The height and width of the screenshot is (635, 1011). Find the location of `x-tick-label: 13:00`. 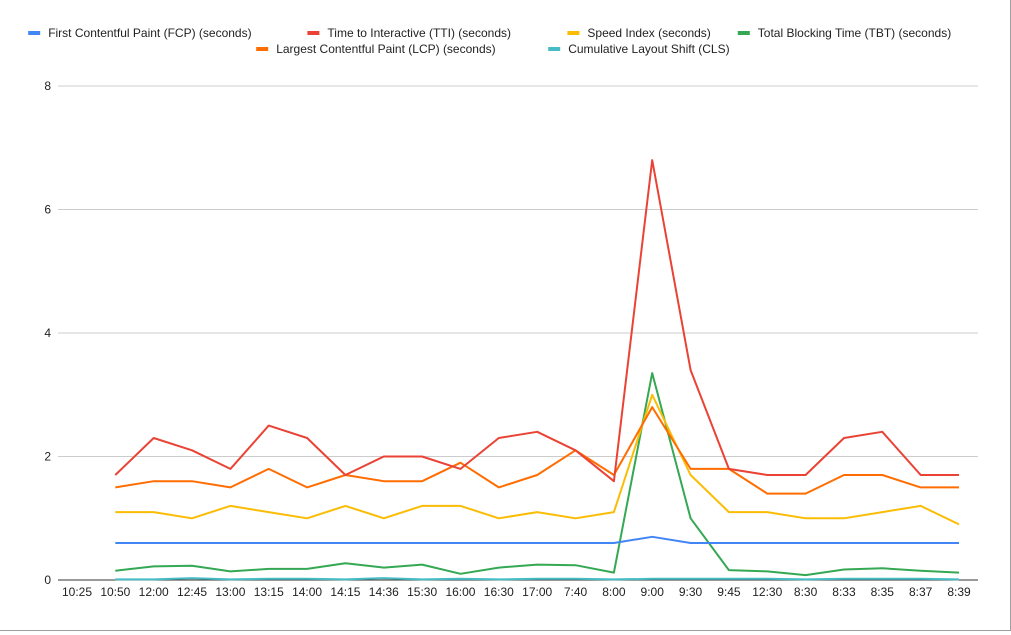

x-tick-label: 13:00 is located at coordinates (230, 592).